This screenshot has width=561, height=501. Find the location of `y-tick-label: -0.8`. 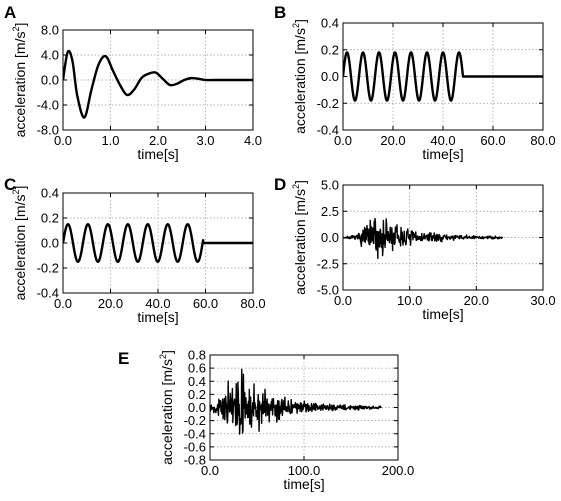

y-tick-label: -0.8 is located at coordinates (195, 460).